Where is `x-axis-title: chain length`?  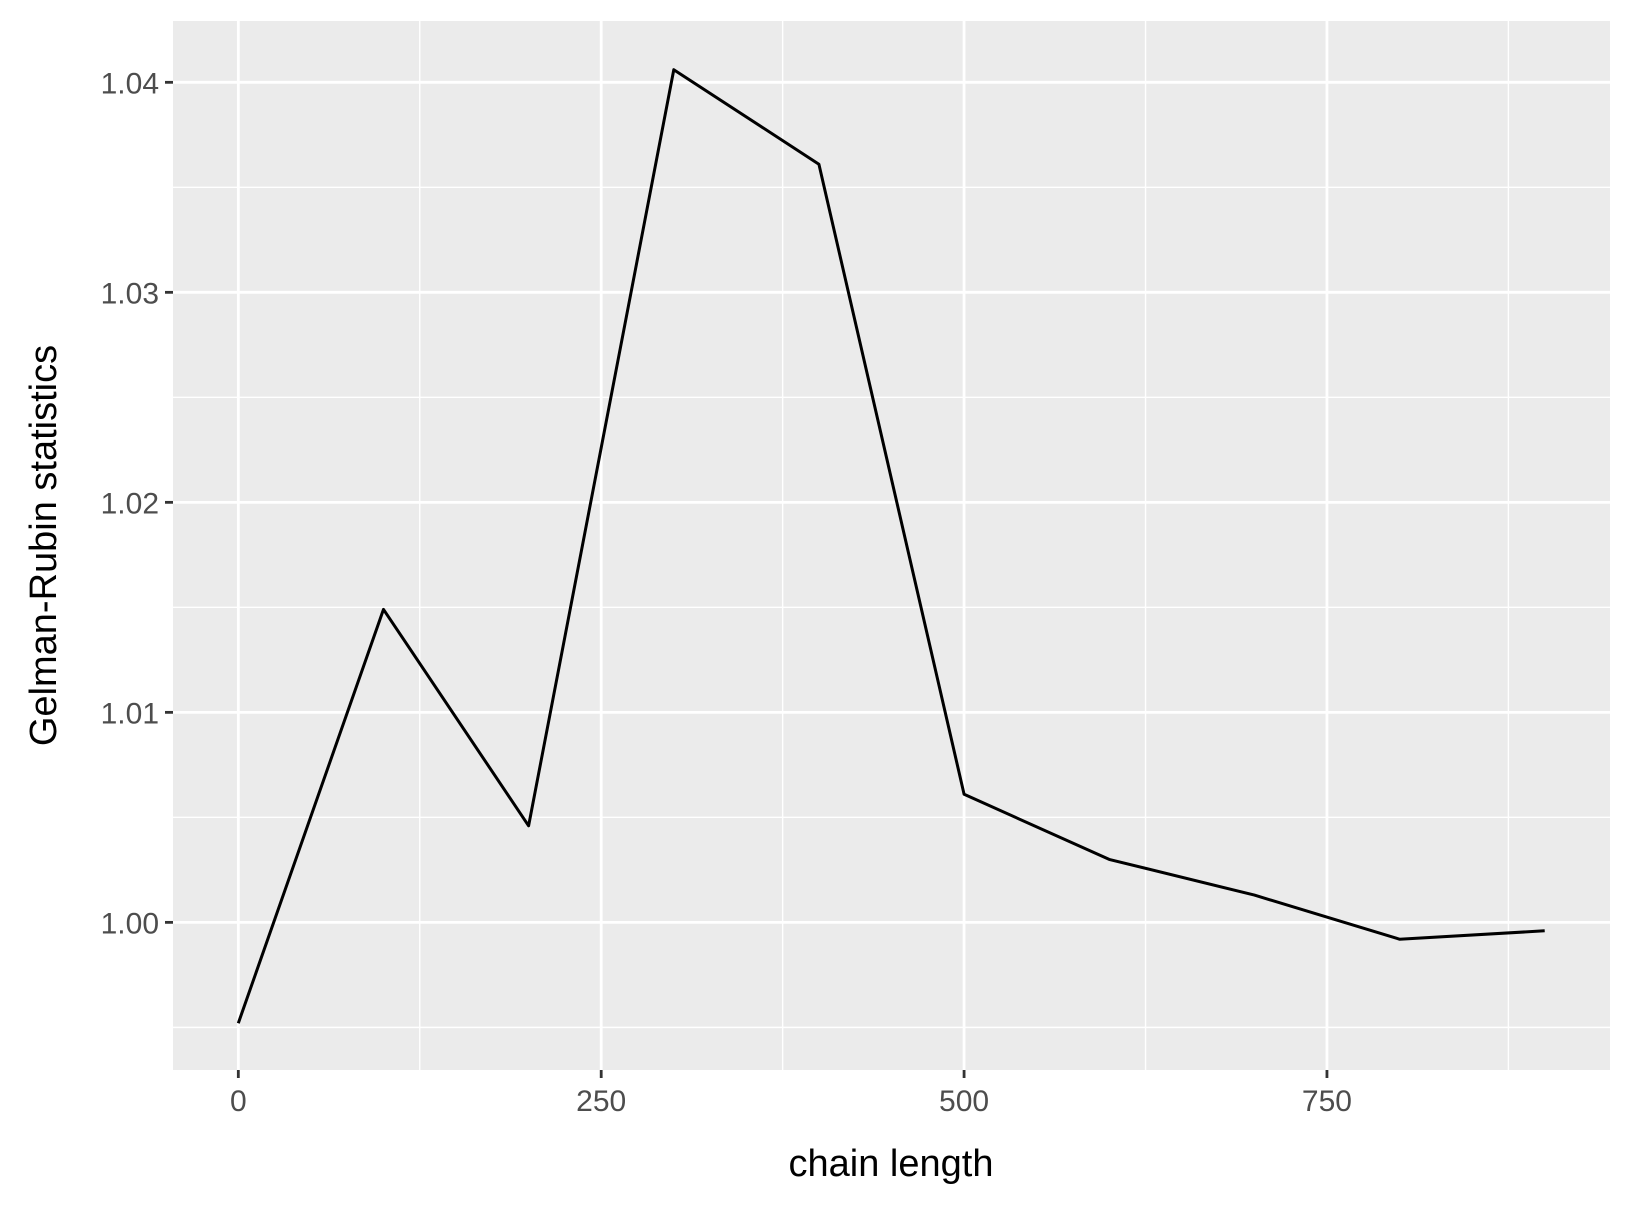 x-axis-title: chain length is located at coordinates (891, 1164).